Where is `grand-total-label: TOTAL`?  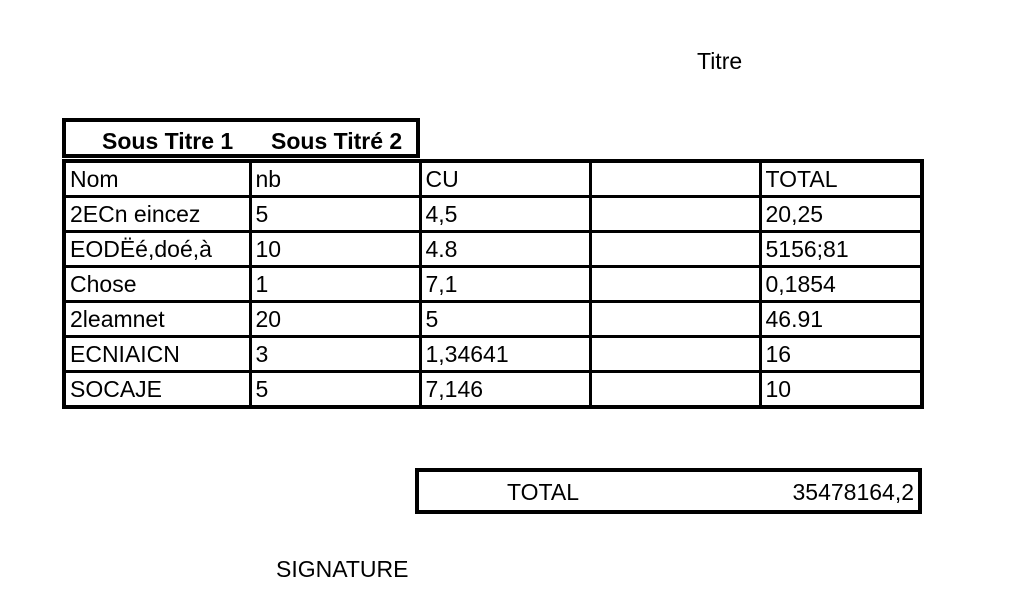
grand-total-label: TOTAL is located at coordinates (543, 492).